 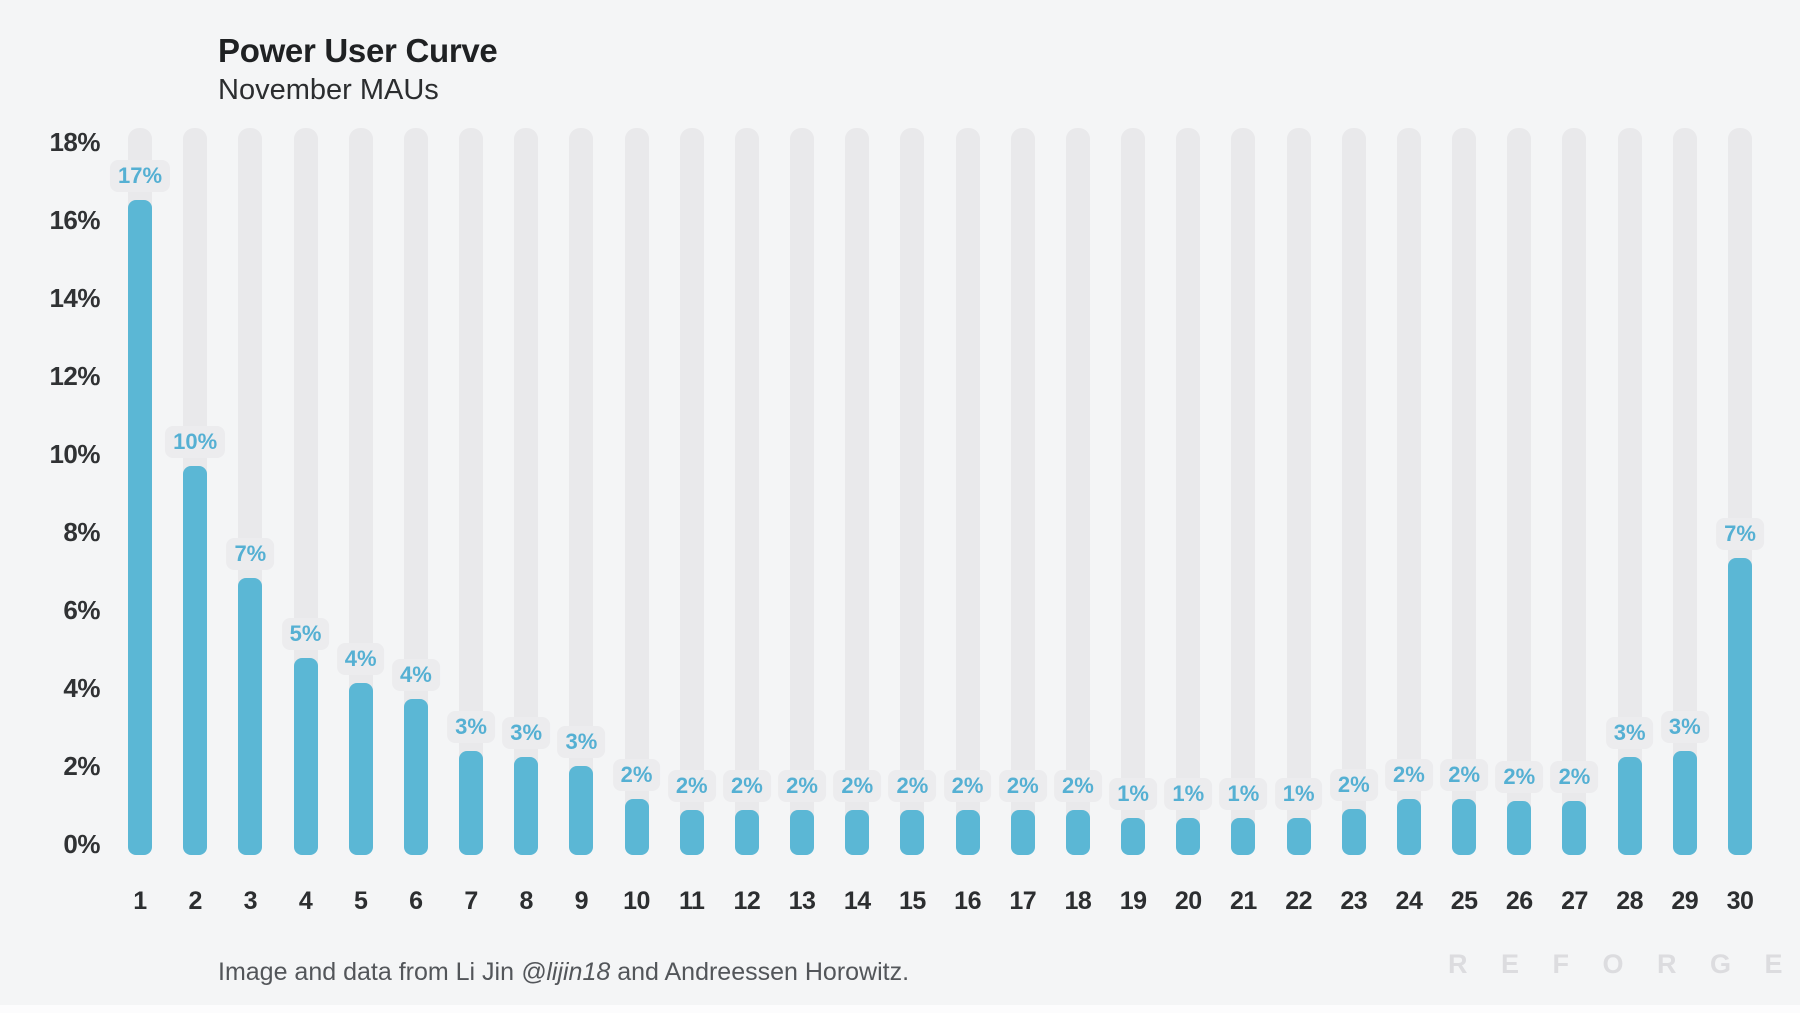 What do you see at coordinates (900, 1009) in the screenshot?
I see `bottom-edge-strip` at bounding box center [900, 1009].